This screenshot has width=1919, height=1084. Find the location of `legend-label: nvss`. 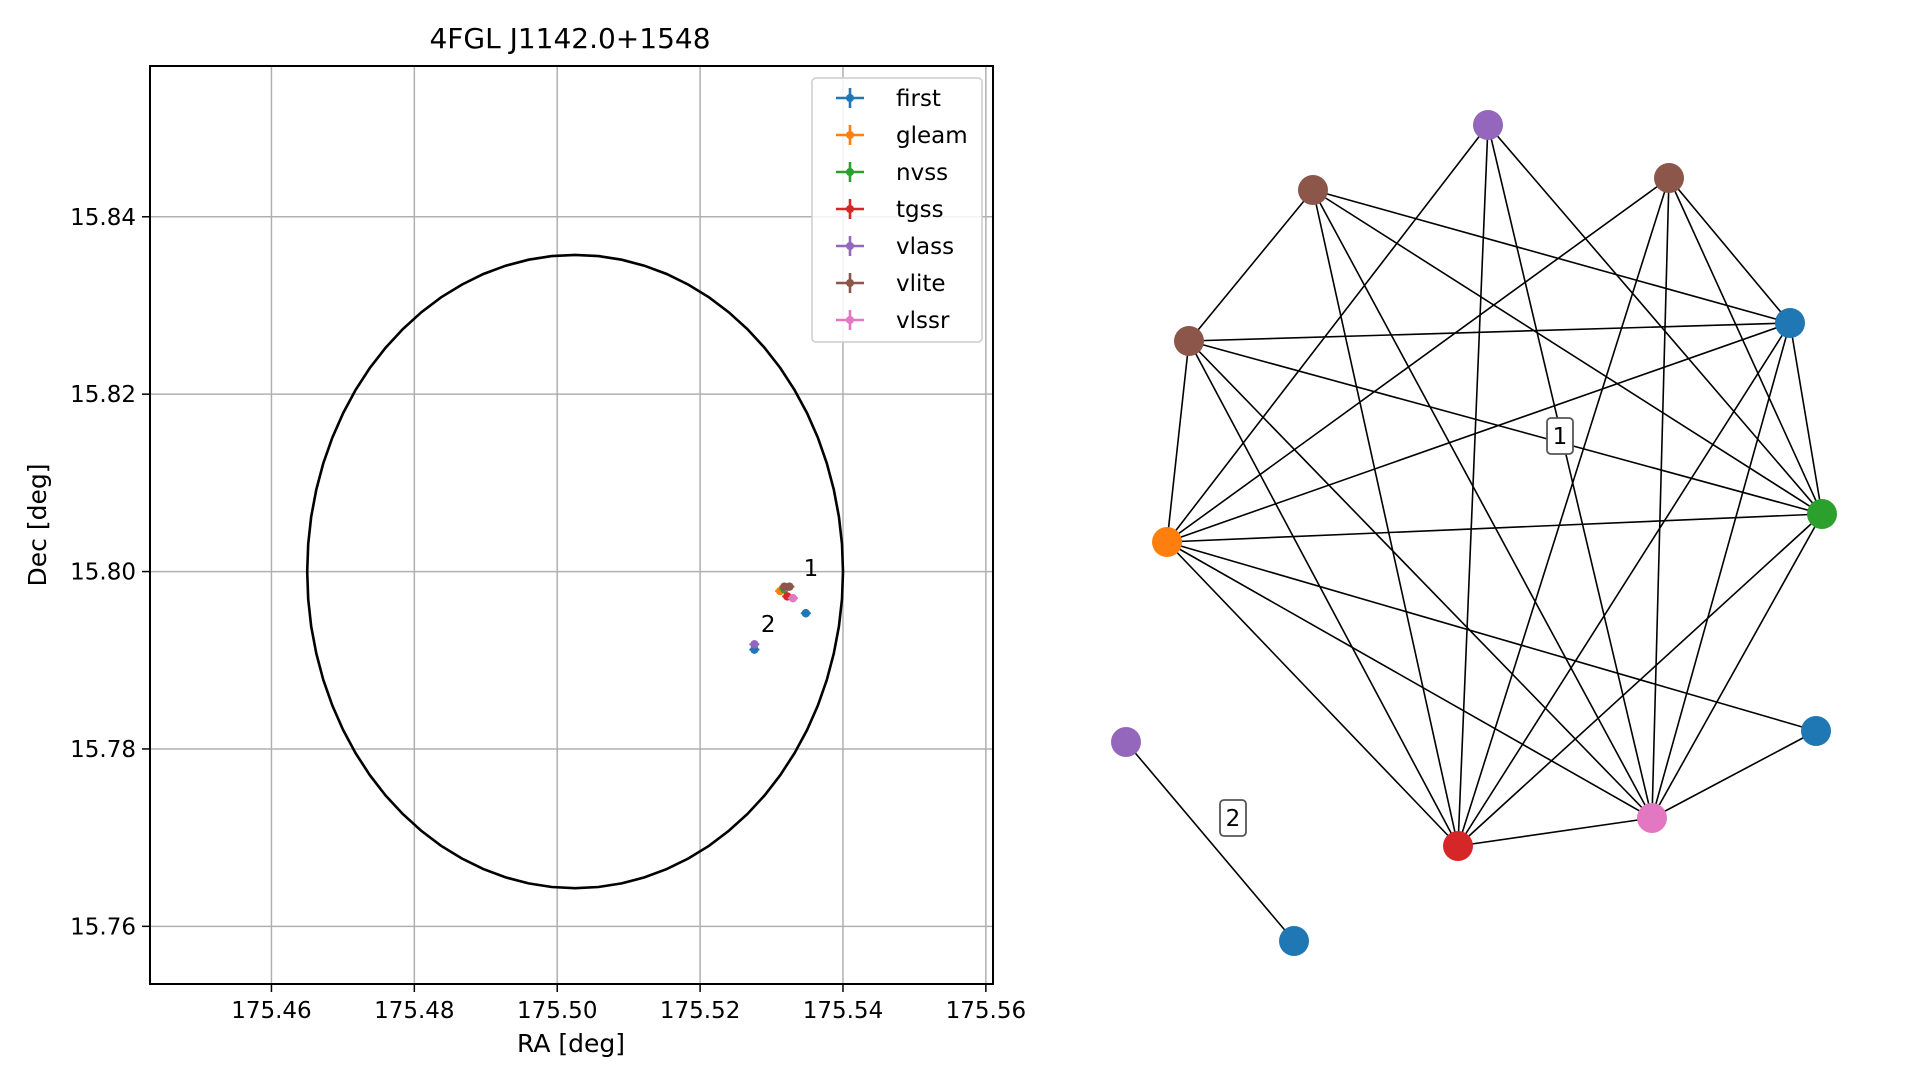

legend-label: nvss is located at coordinates (922, 173).